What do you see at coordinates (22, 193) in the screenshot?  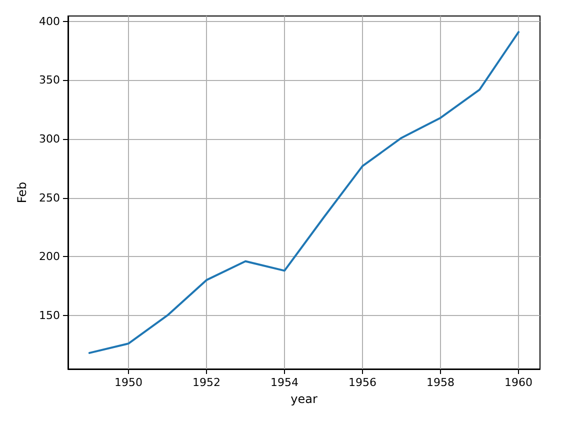 I see `y-axis-title: Feb` at bounding box center [22, 193].